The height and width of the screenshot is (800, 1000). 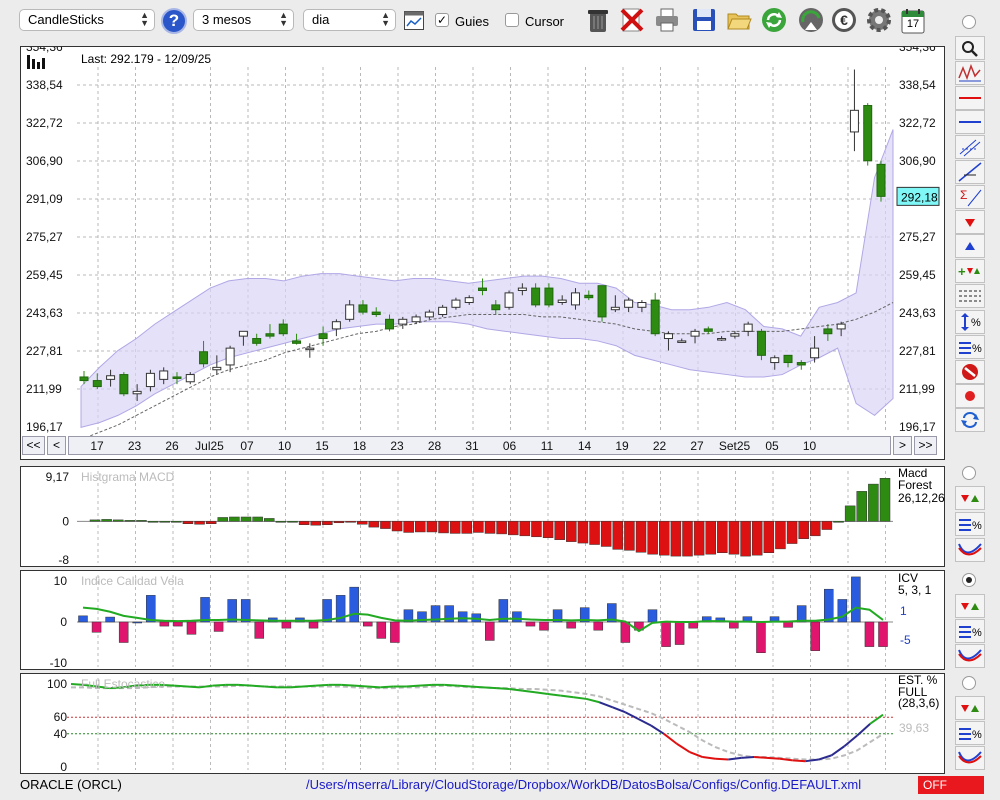 What do you see at coordinates (660, 446) in the screenshot?
I see `time-axis-tick: 22` at bounding box center [660, 446].